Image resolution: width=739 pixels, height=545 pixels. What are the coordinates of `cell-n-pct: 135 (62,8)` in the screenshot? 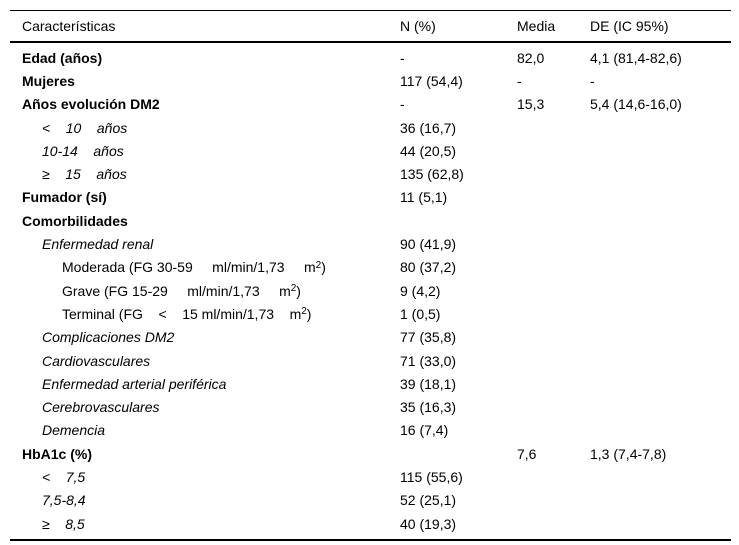 It's located at (432, 174).